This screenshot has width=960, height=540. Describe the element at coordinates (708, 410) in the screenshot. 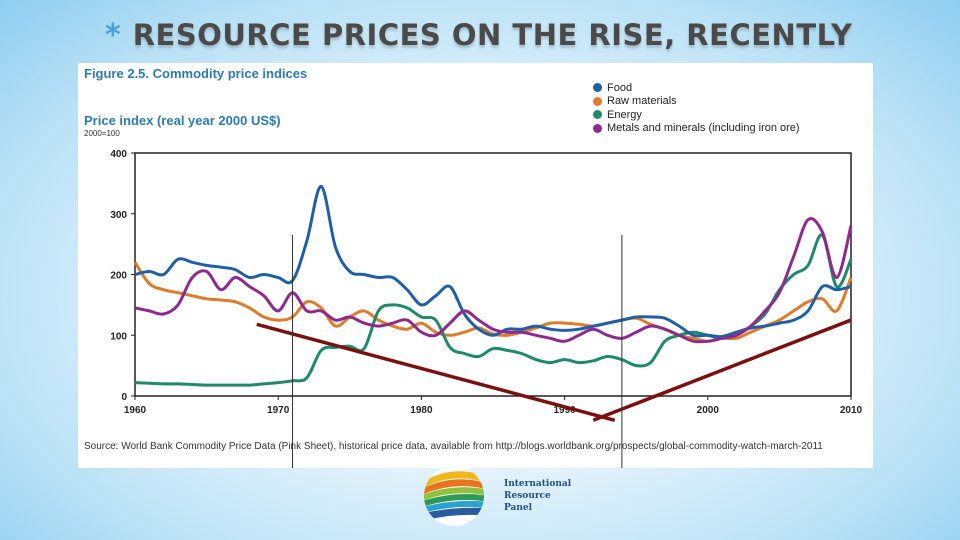

I see `x-tick-label: 2000` at that location.